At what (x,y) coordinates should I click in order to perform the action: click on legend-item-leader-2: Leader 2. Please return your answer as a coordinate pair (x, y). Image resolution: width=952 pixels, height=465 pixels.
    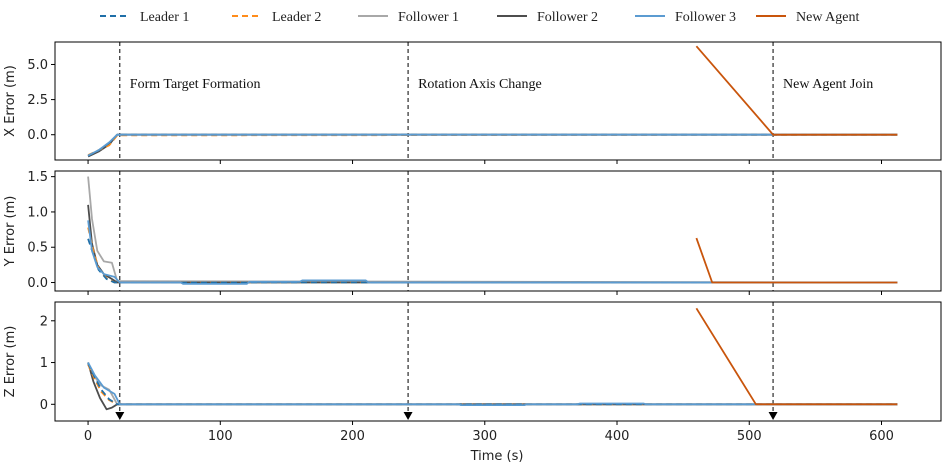
    Looking at the image, I should click on (276, 17).